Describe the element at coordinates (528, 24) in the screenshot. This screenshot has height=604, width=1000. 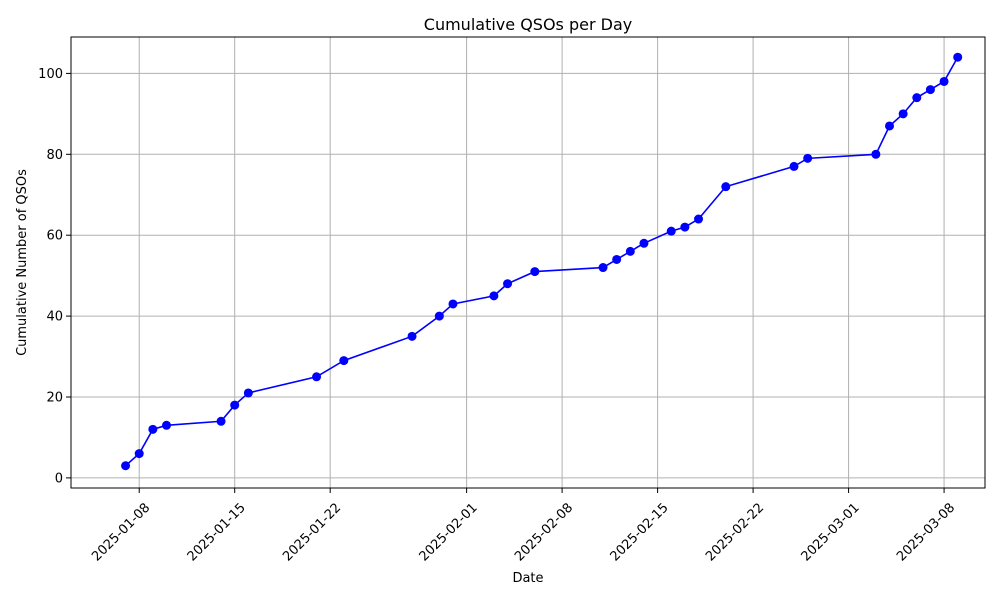
I see `chart-title: Cumulative QSOs per Day` at that location.